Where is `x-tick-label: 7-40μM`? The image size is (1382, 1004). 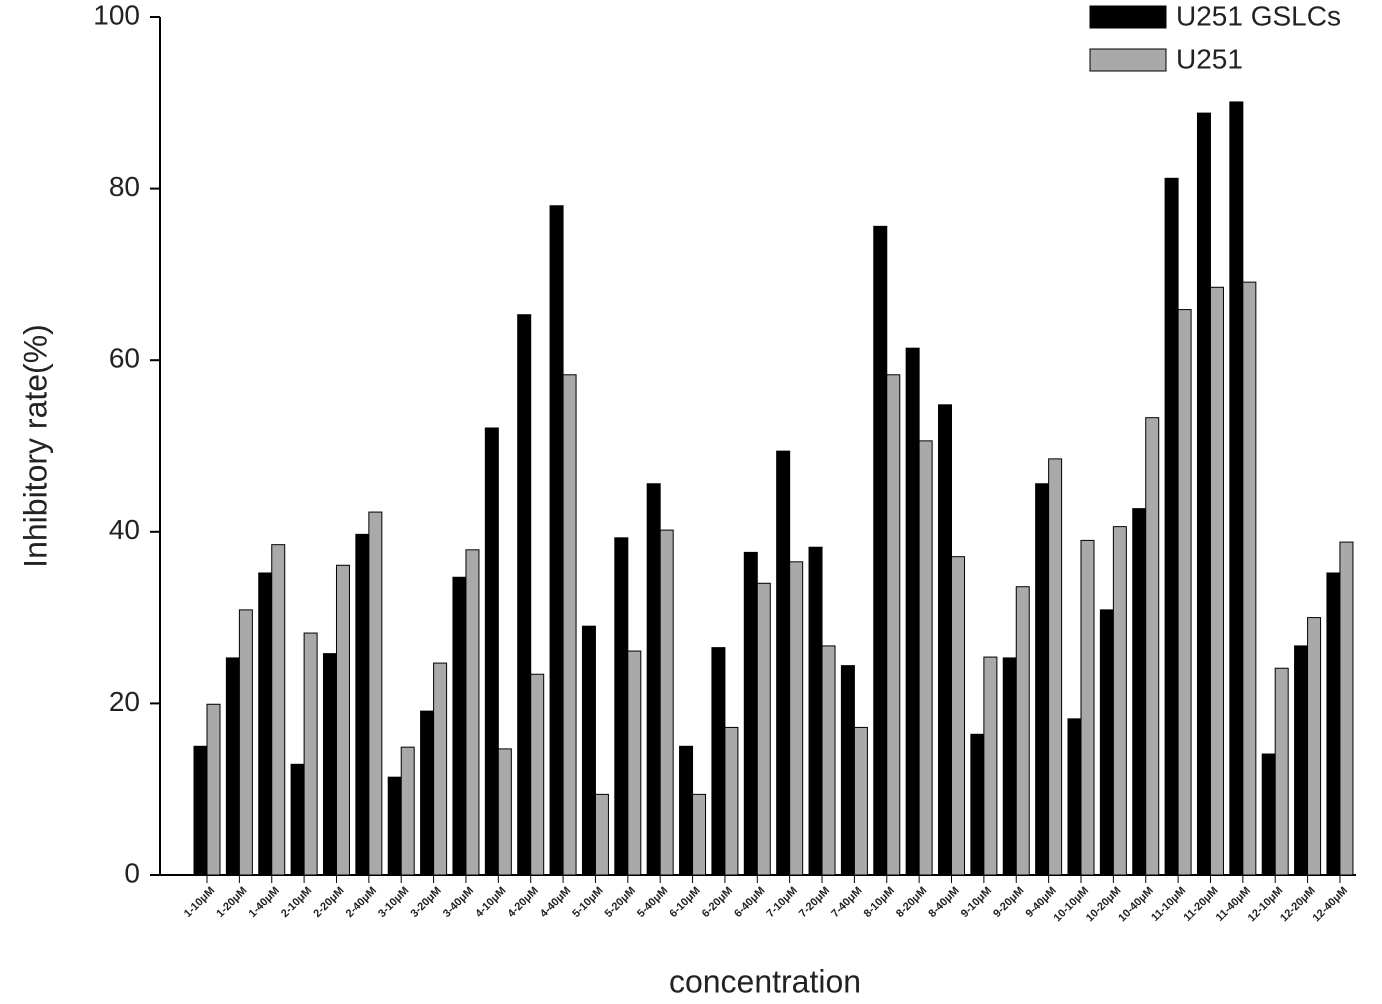
x-tick-label: 7-40μM is located at coordinates (846, 902).